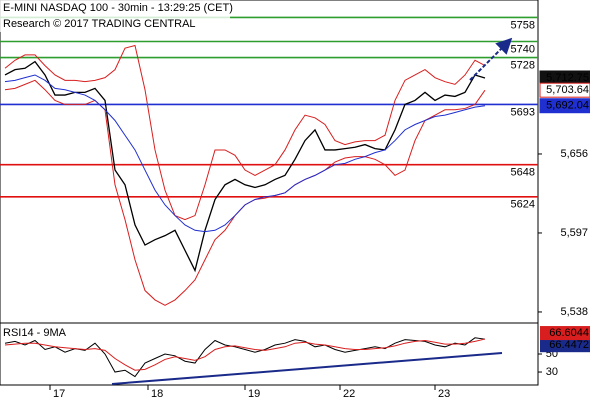 Image resolution: width=590 pixels, height=400 pixels. What do you see at coordinates (567, 90) in the screenshot?
I see `last-value-label: 5,703.64` at bounding box center [567, 90].